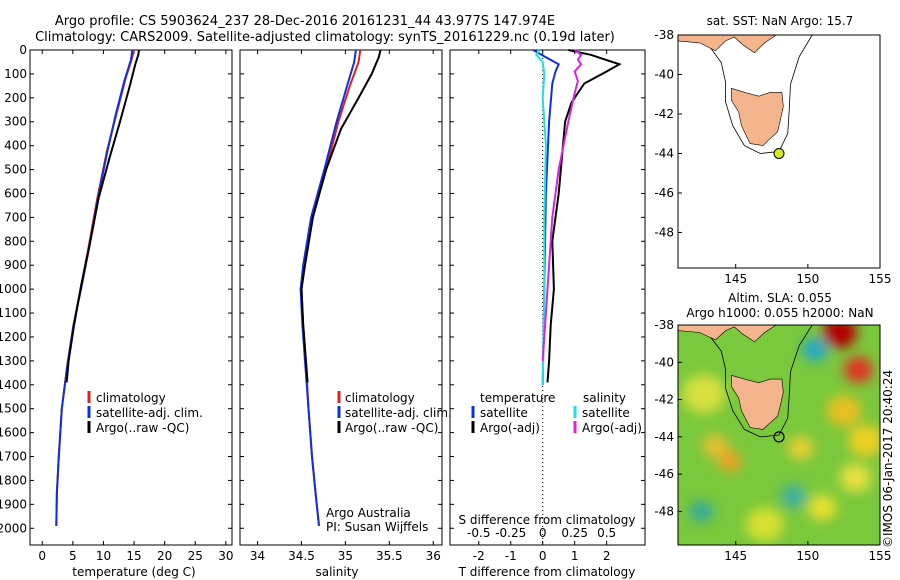 This screenshot has height=580, width=900. Describe the element at coordinates (13, 385) in the screenshot. I see `y-tick-label: 1400` at that location.